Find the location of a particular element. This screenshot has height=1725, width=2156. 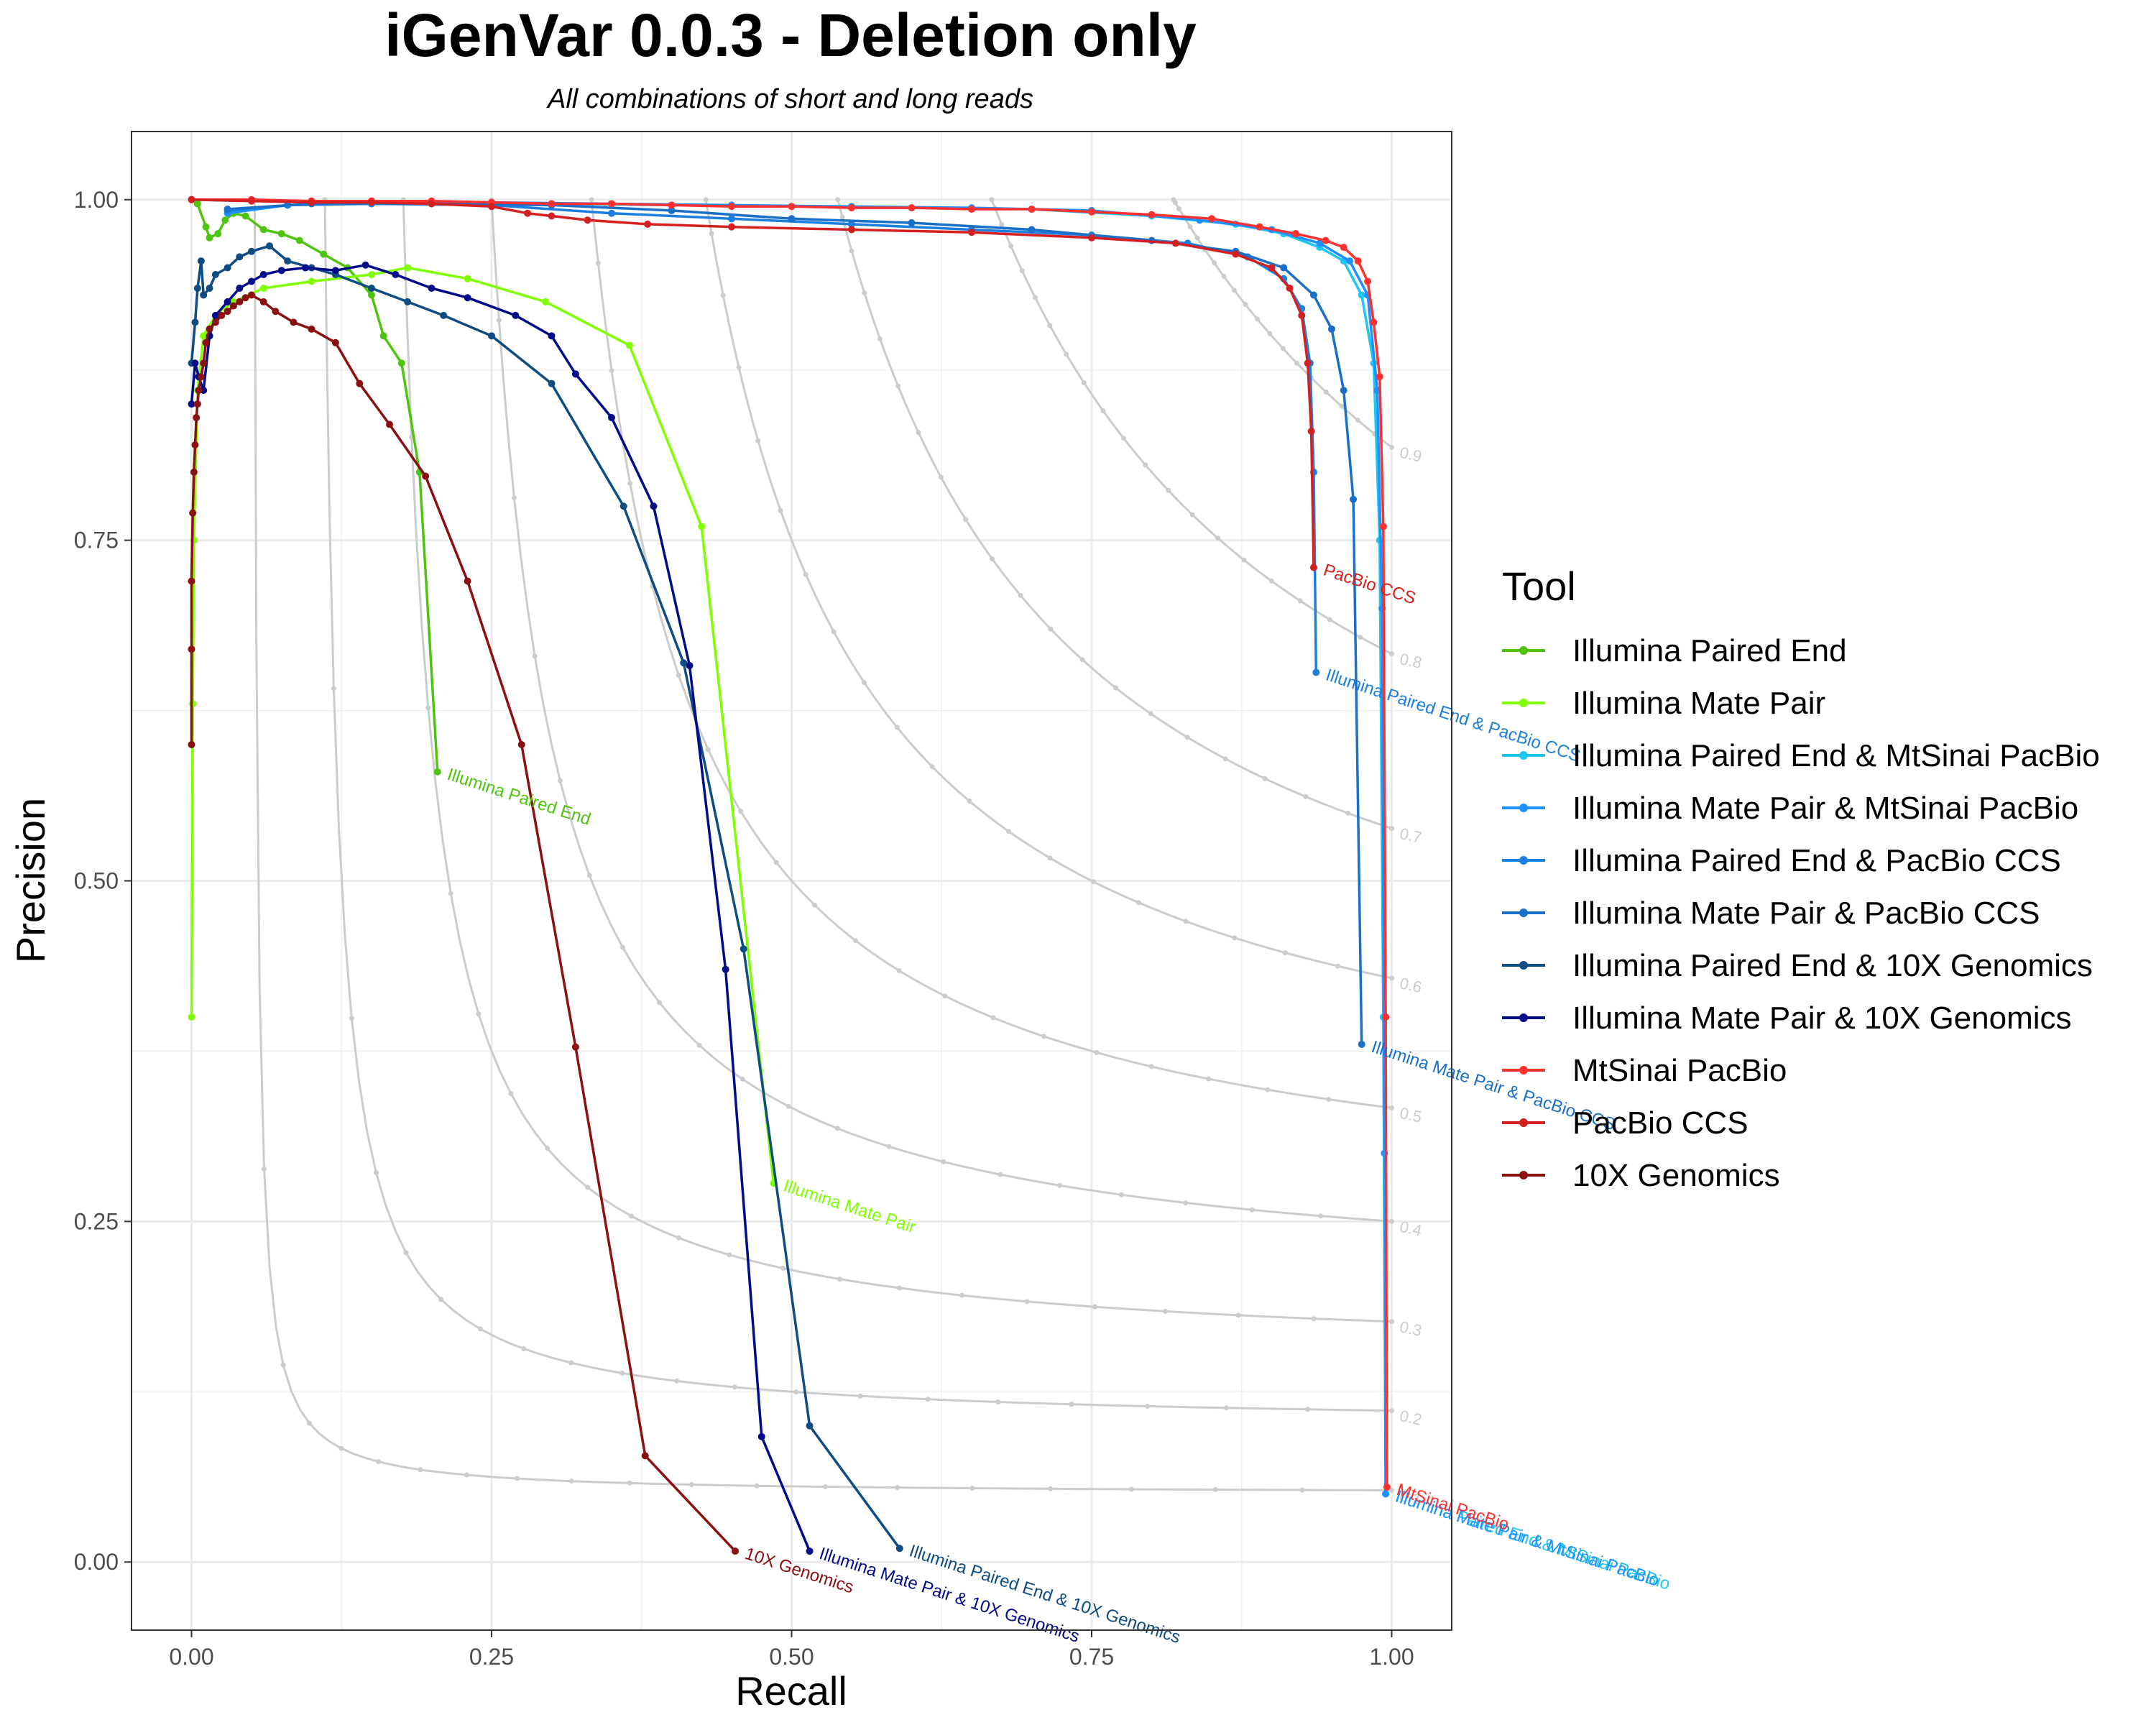

legend-item-label: Illumina Mate Pair & MtSinai PacBio is located at coordinates (1825, 808).